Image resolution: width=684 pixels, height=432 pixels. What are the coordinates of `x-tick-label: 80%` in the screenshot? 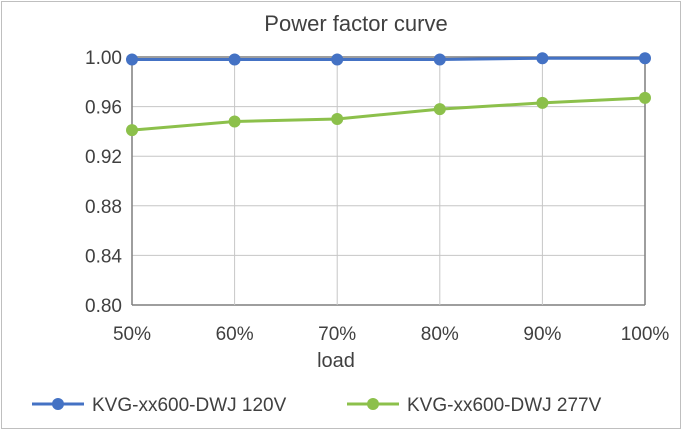 It's located at (440, 334).